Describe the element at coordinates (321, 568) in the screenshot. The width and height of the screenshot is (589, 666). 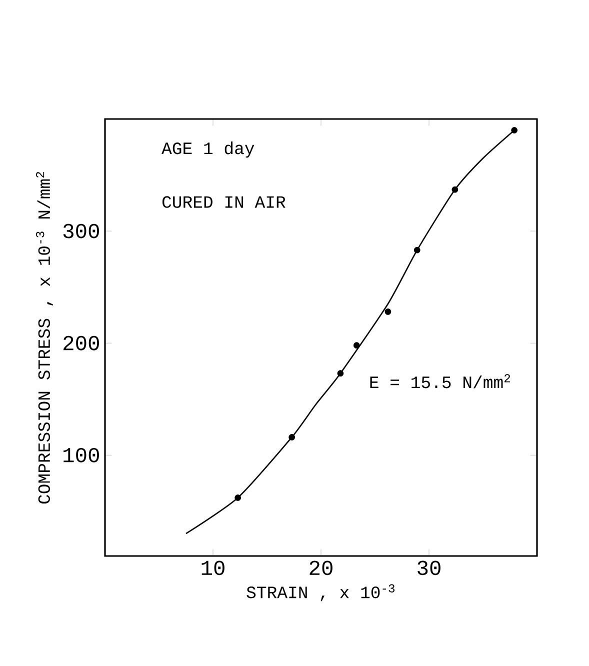
I see `x-tick-label: 20` at that location.